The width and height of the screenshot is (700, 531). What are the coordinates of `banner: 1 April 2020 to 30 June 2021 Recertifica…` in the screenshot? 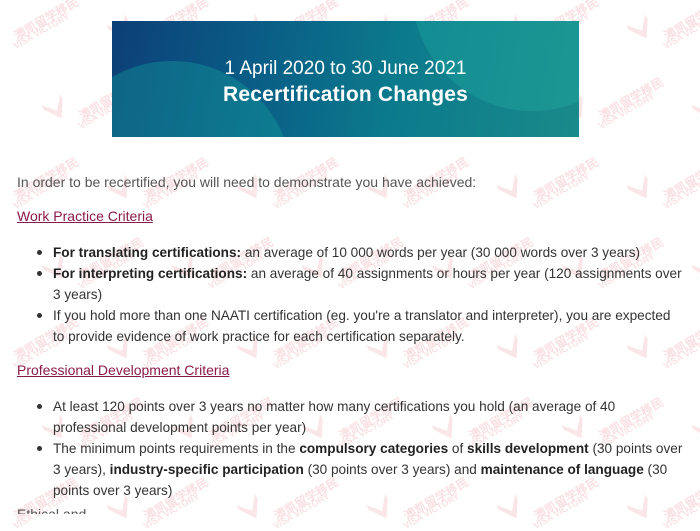 It's located at (345, 79).